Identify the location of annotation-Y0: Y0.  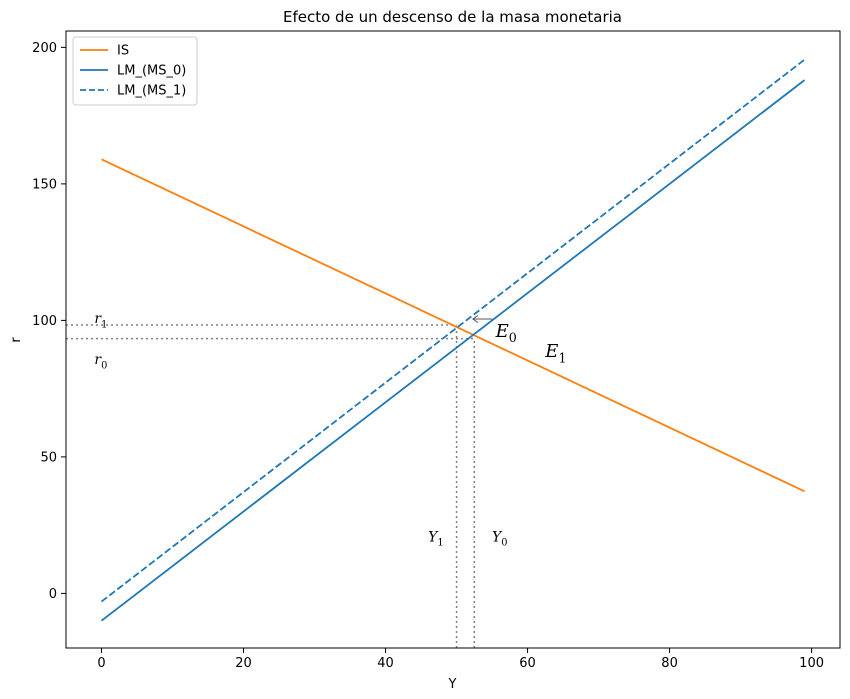
(499, 539).